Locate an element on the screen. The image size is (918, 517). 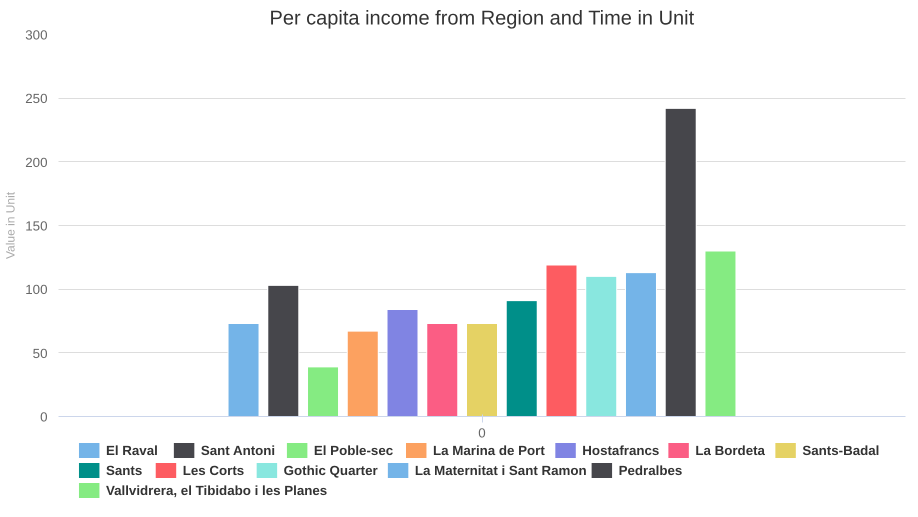
y-tick-label: 300 is located at coordinates (36, 35).